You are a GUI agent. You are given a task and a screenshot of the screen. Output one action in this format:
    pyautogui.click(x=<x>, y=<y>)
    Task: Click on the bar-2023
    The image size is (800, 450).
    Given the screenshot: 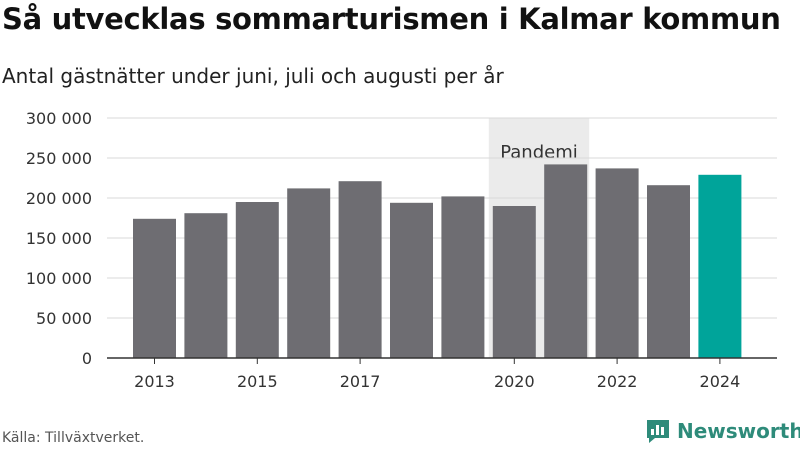 What is the action you would take?
    pyautogui.click(x=668, y=271)
    